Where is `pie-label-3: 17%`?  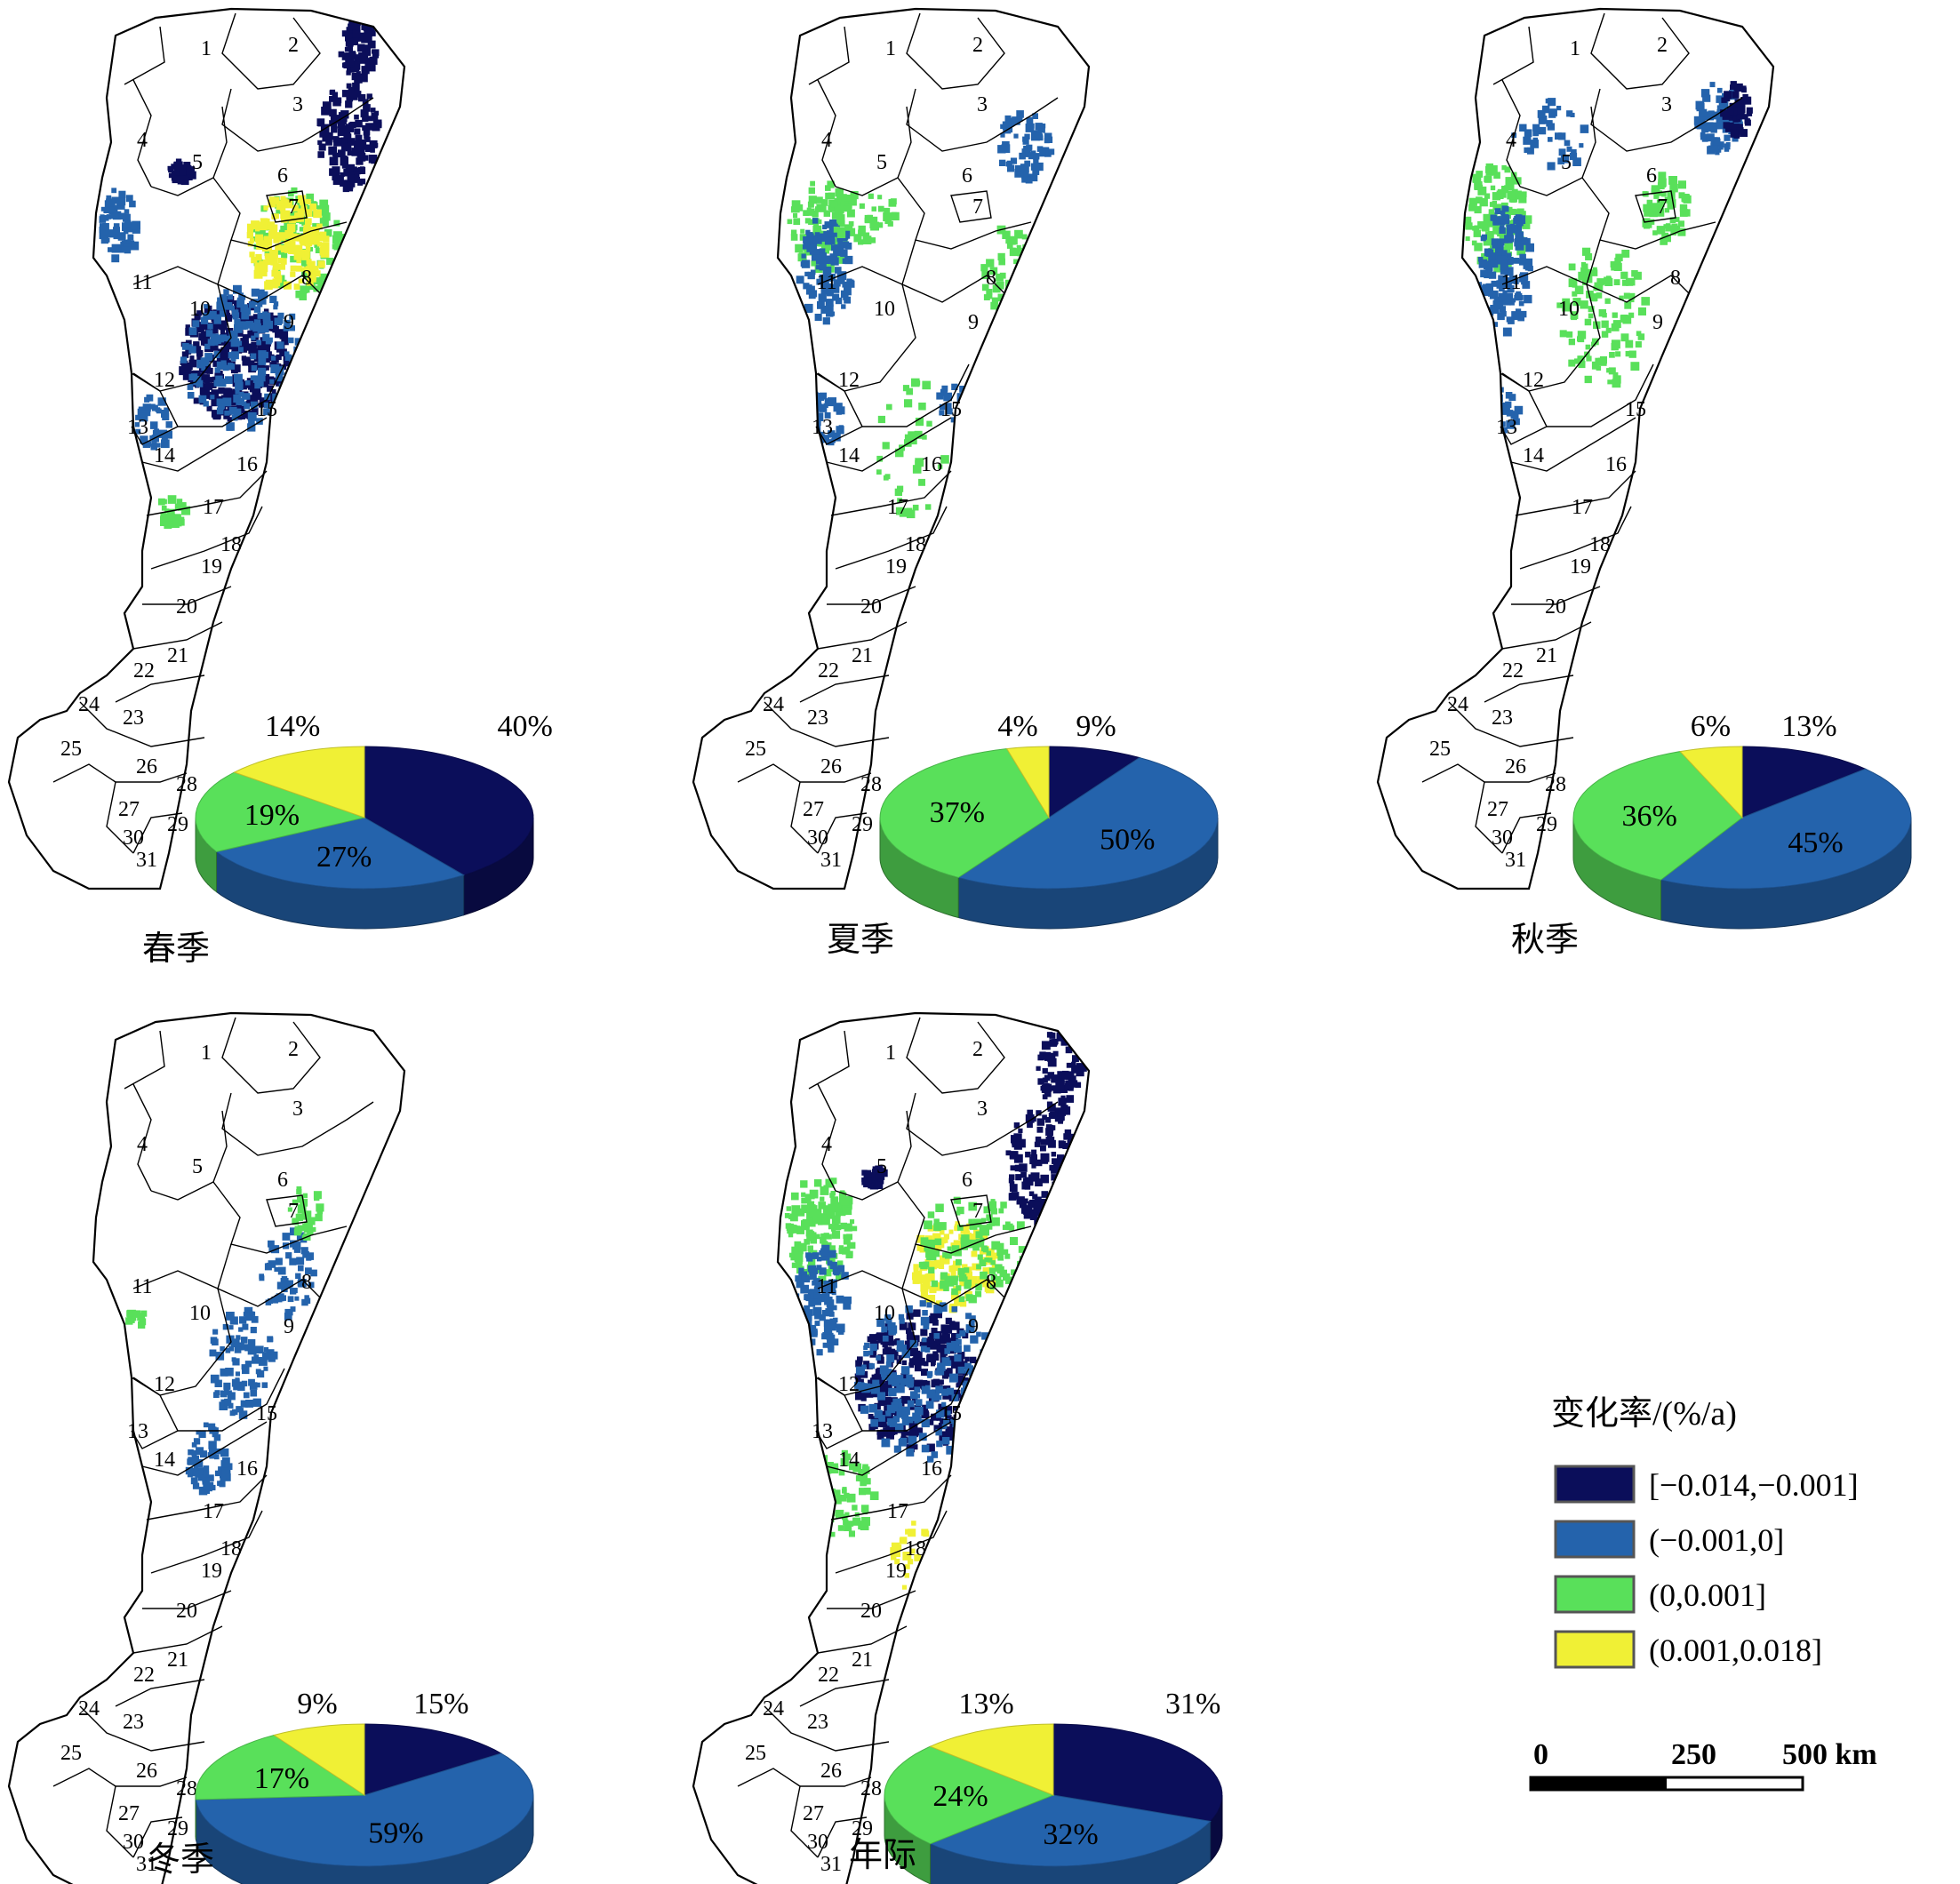
pie-label-3: 17% is located at coordinates (281, 1778).